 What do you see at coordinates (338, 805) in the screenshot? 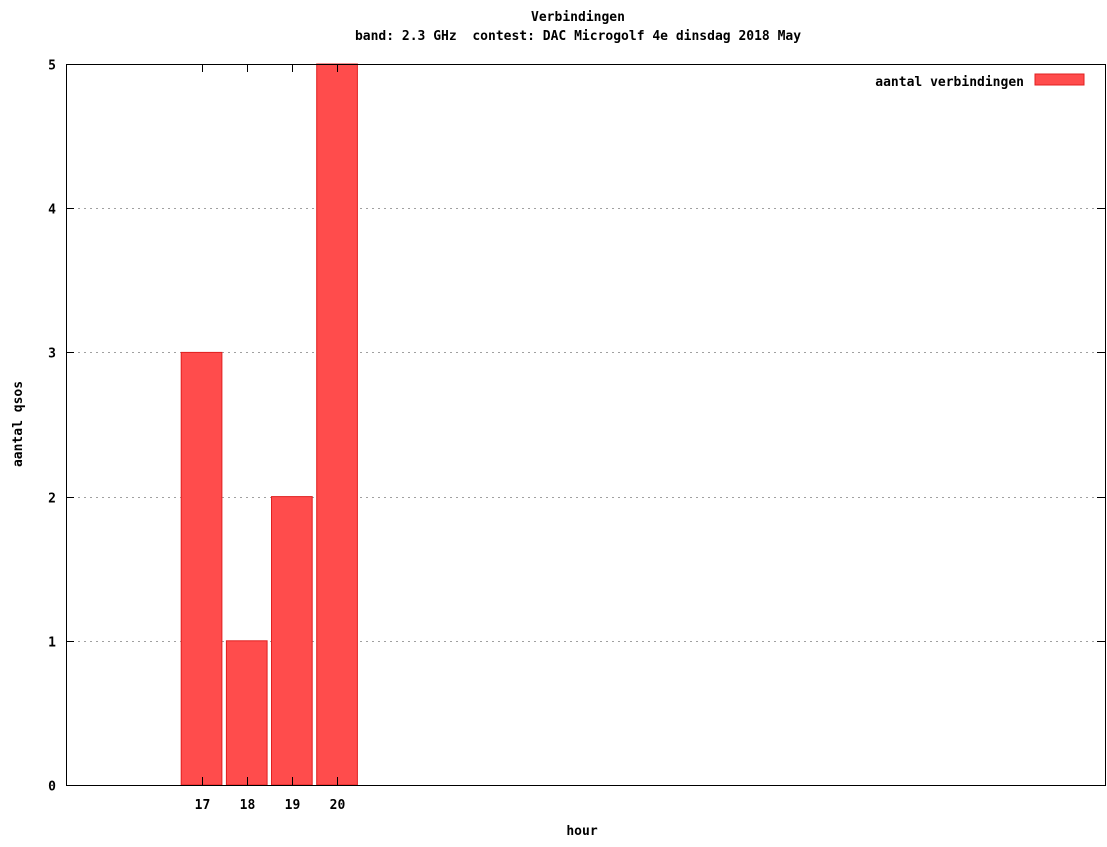
I see `x-tick-label: 20` at bounding box center [338, 805].